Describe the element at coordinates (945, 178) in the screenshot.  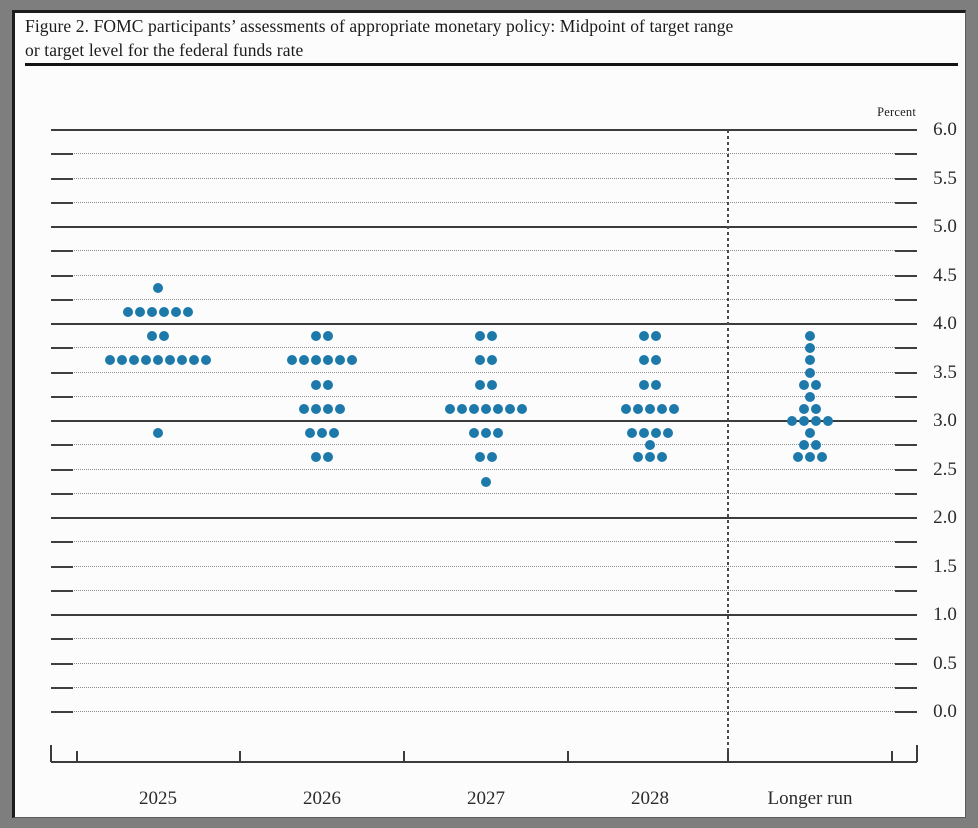
I see `y-axis-label: 5.5` at that location.